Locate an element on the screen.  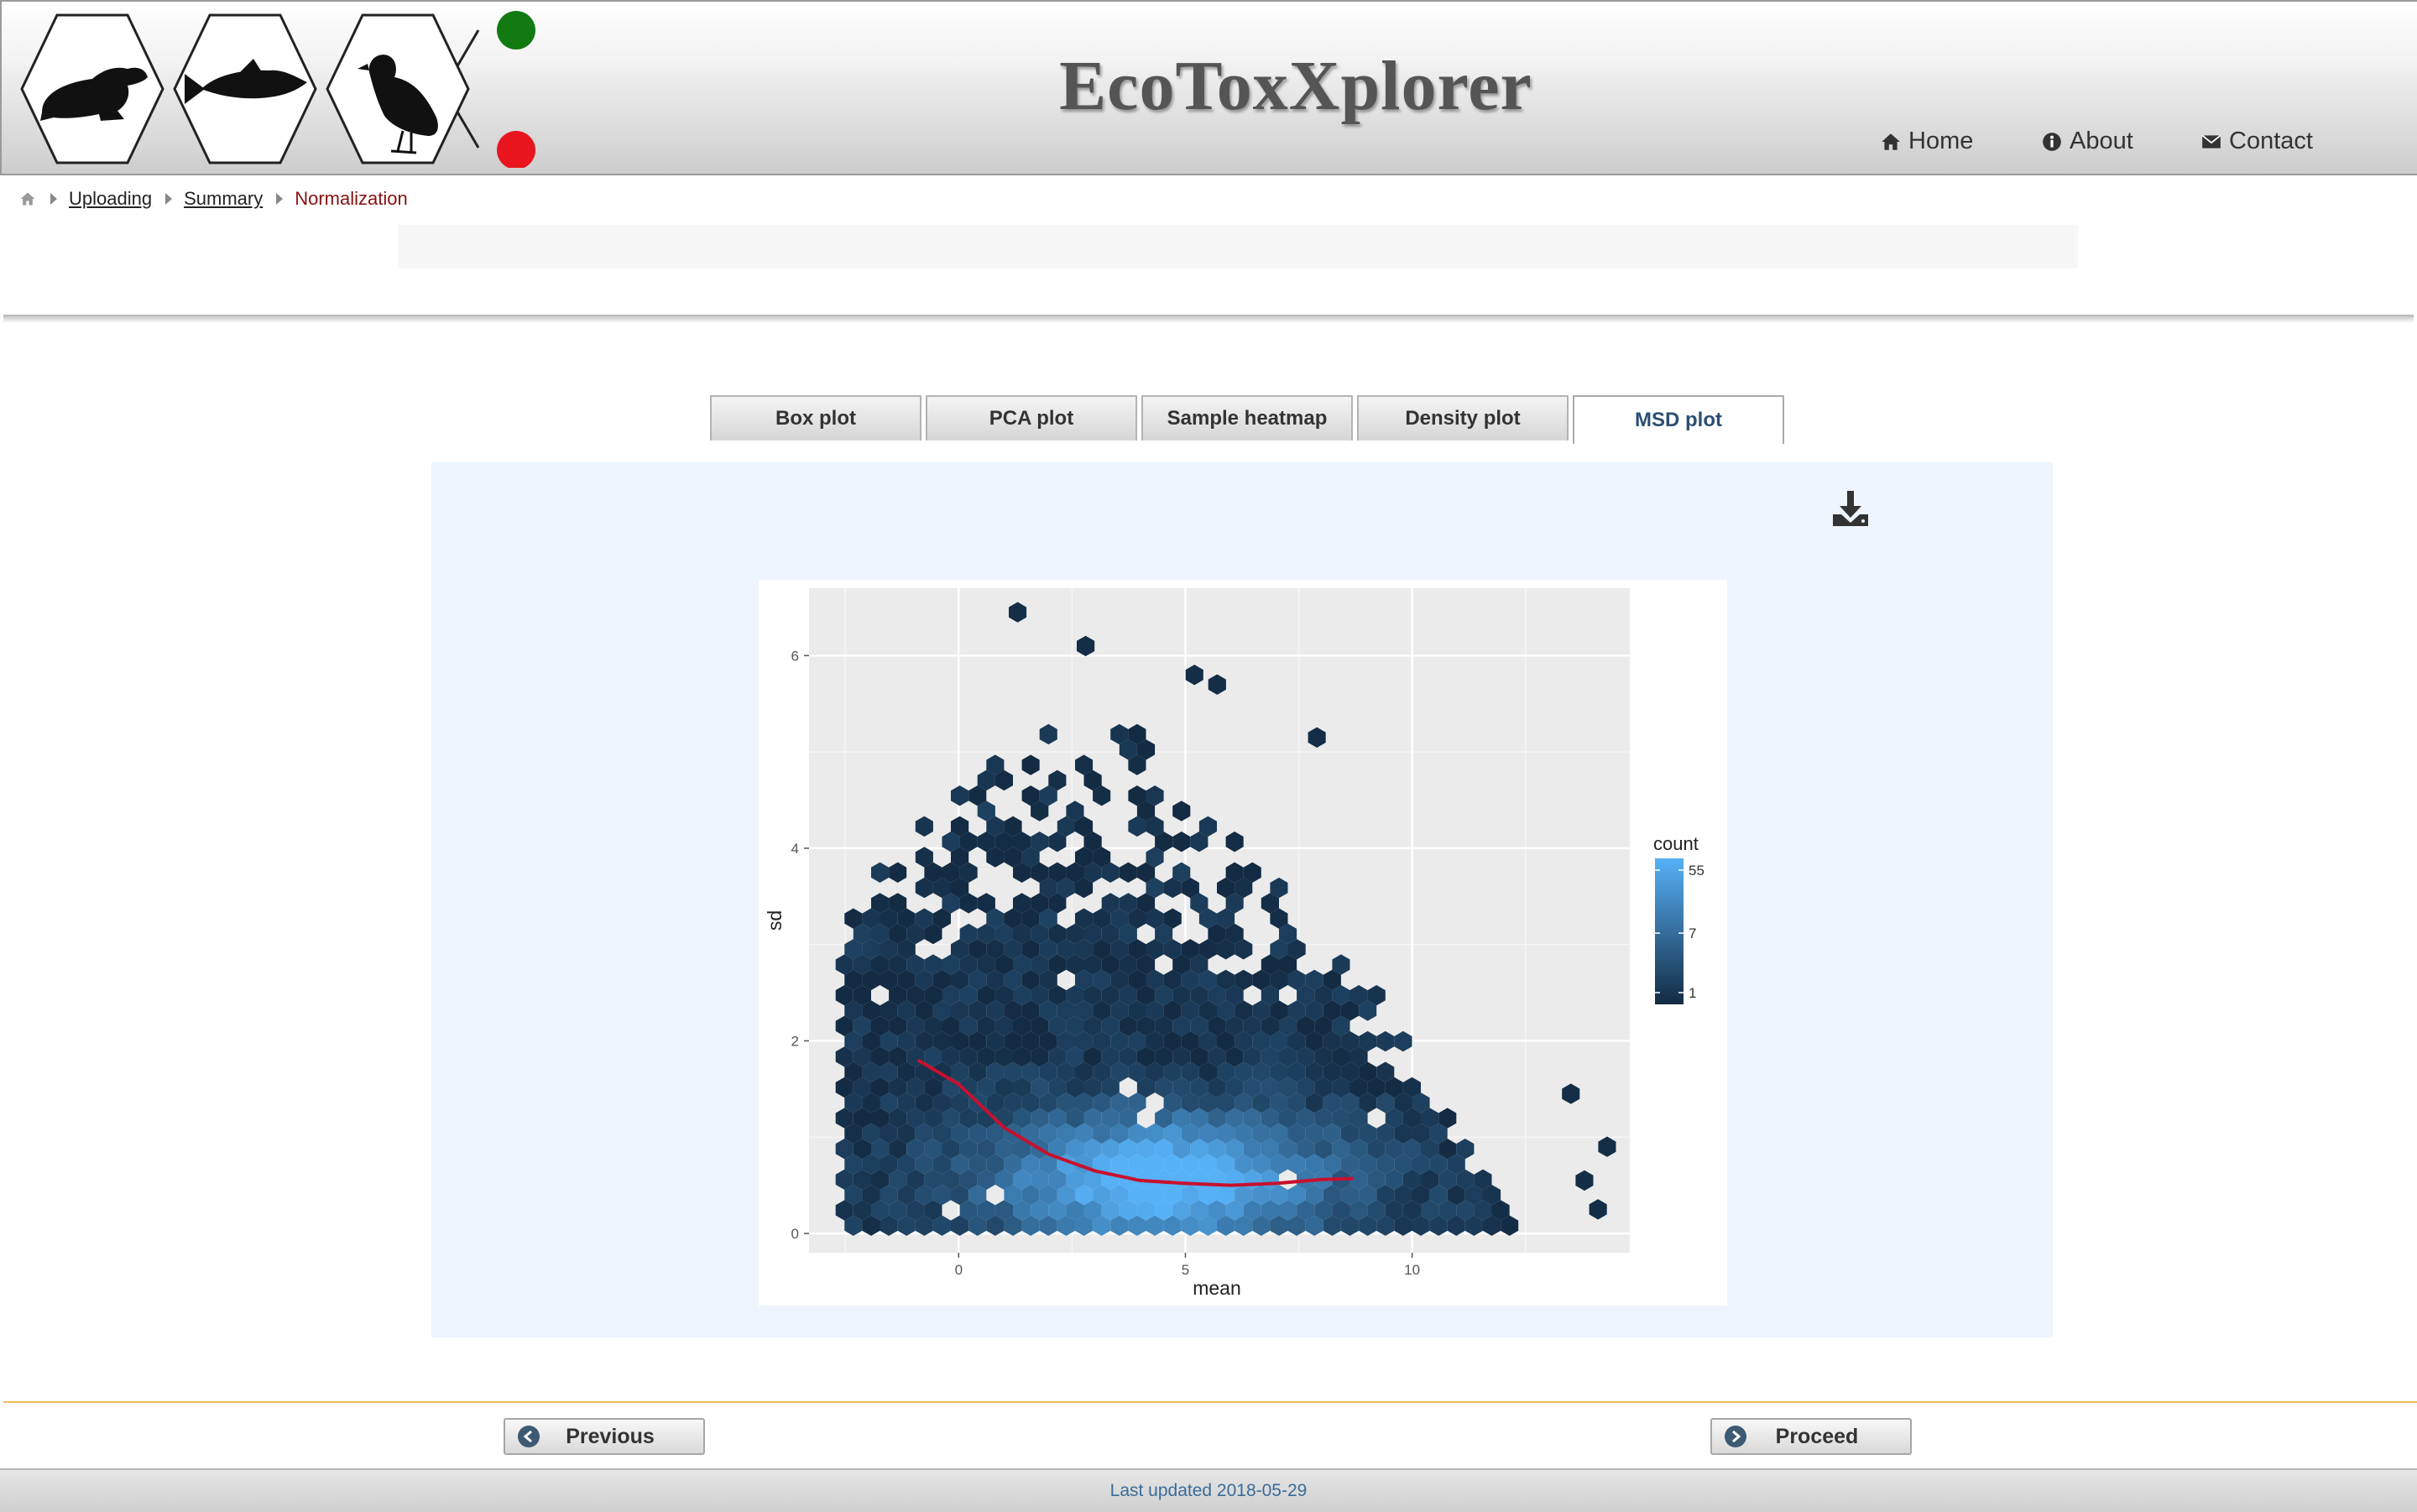
x-axis-label: mean is located at coordinates (1217, 1288).